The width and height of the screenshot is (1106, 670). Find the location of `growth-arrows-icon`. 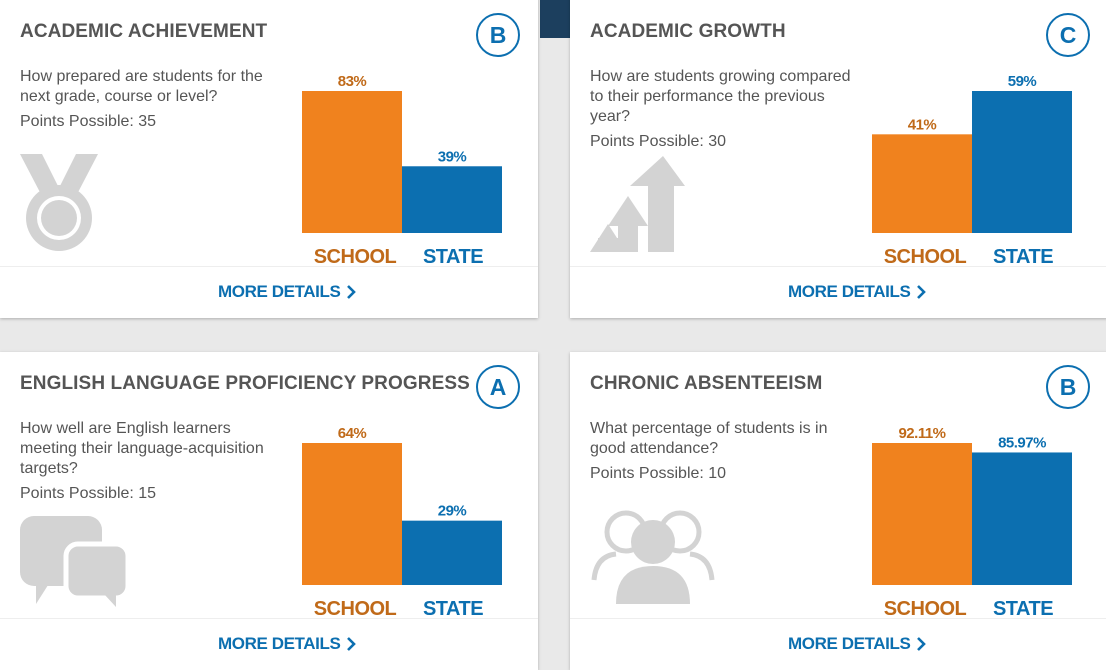

growth-arrows-icon is located at coordinates (638, 207).